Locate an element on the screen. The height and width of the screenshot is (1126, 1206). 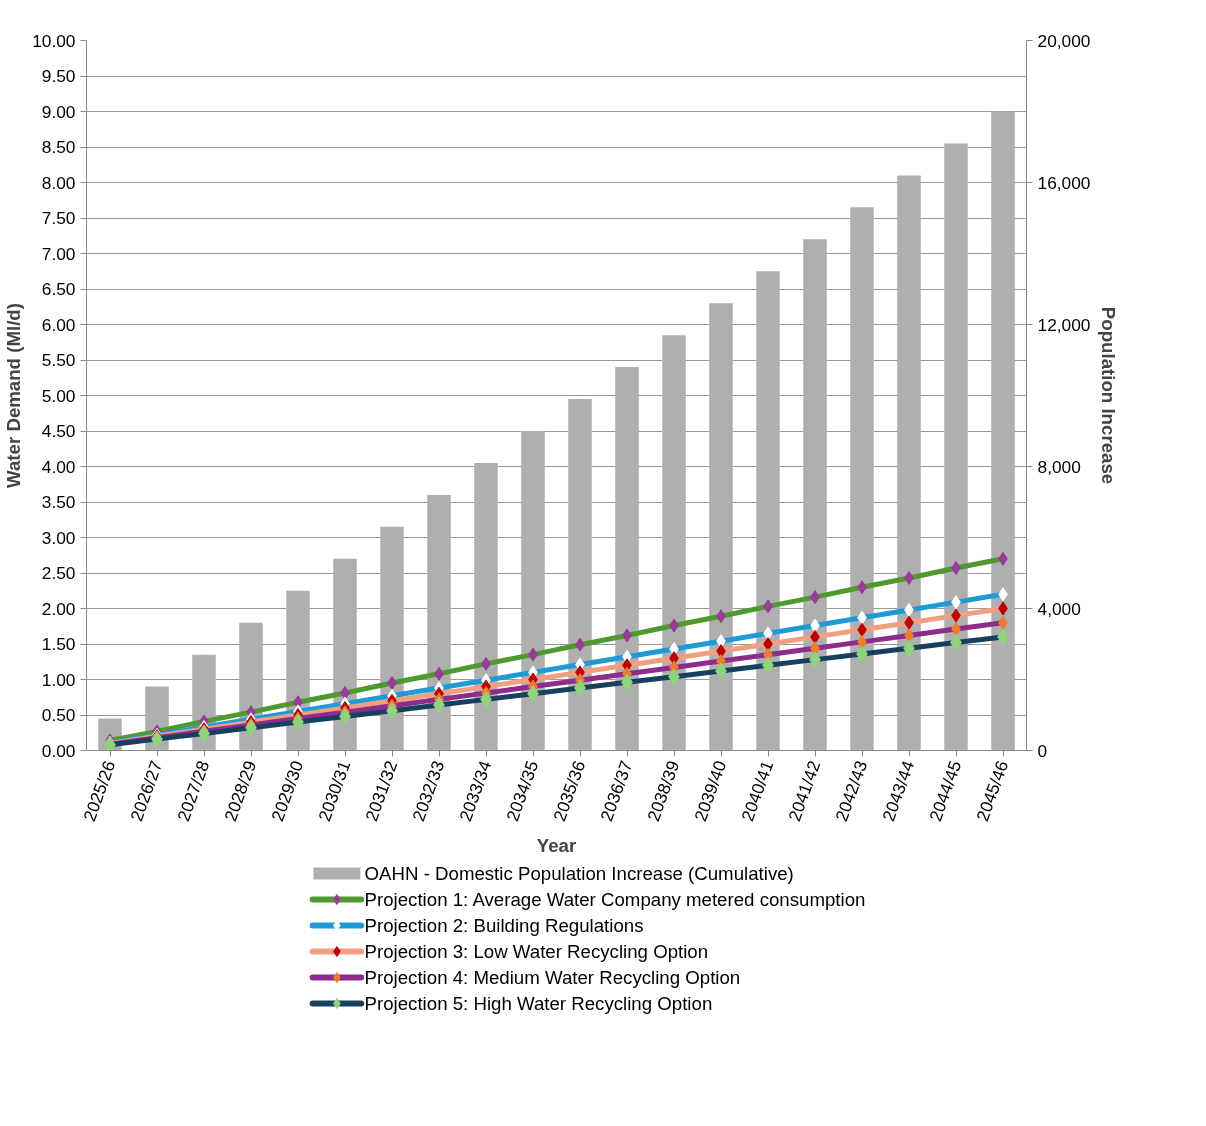
y-axis-title: Water Demand (Ml/d) is located at coordinates (14, 395).